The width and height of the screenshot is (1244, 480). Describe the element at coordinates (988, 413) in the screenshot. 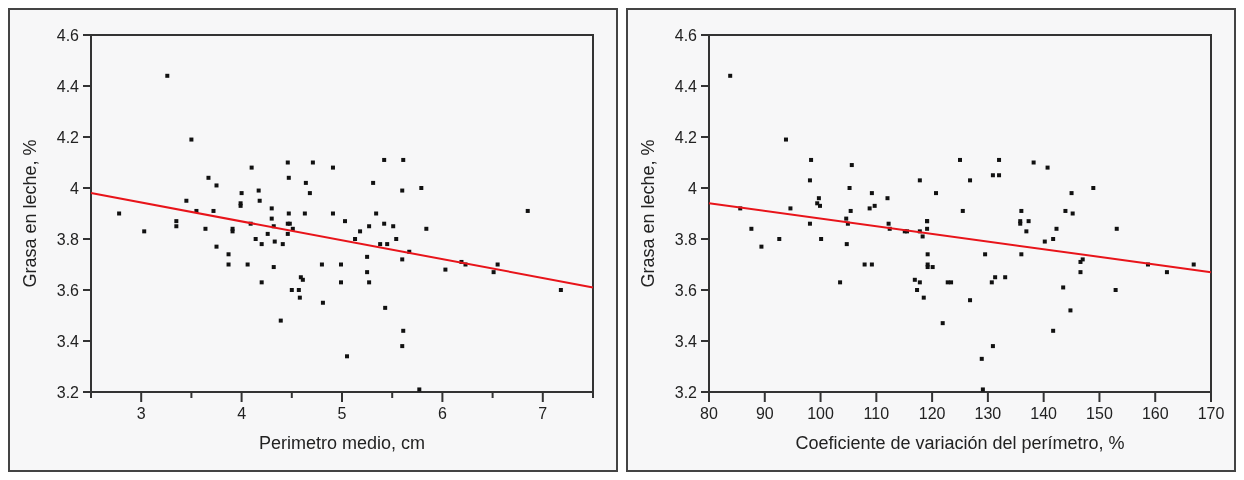

I see `x-tick-label: 130` at that location.